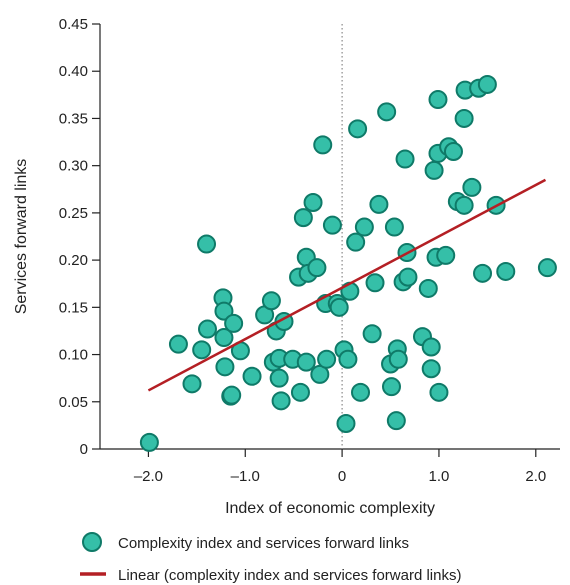  I want to click on x-tick-label: –2.0, so click(148, 476).